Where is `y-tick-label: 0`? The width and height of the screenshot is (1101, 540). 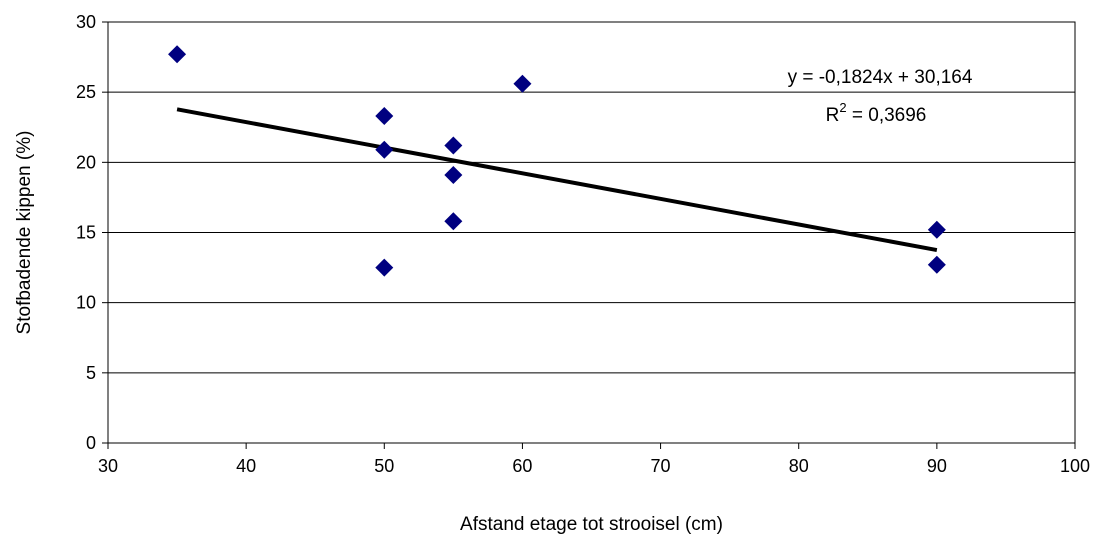 y-tick-label: 0 is located at coordinates (91, 443).